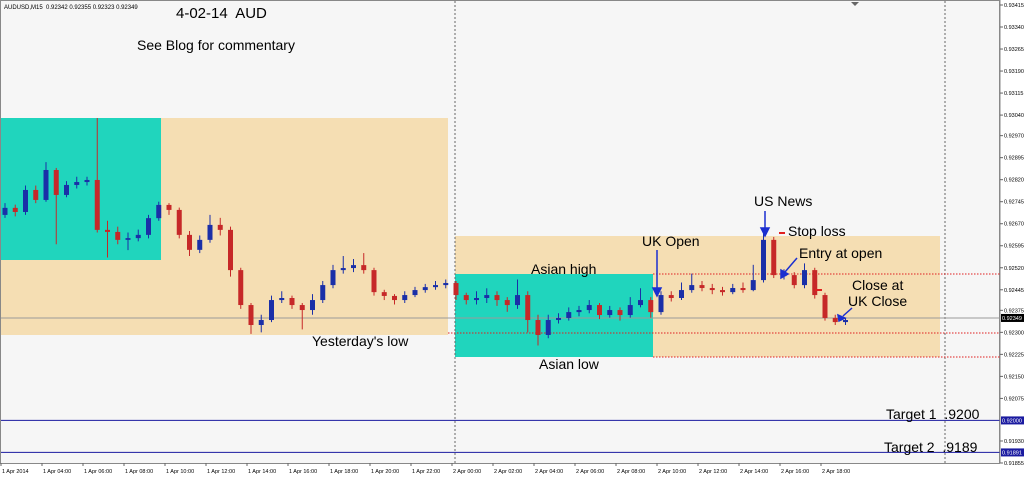 The image size is (1024, 479). What do you see at coordinates (1014, 355) in the screenshot?
I see `y-tick-label: 0.92225` at bounding box center [1014, 355].